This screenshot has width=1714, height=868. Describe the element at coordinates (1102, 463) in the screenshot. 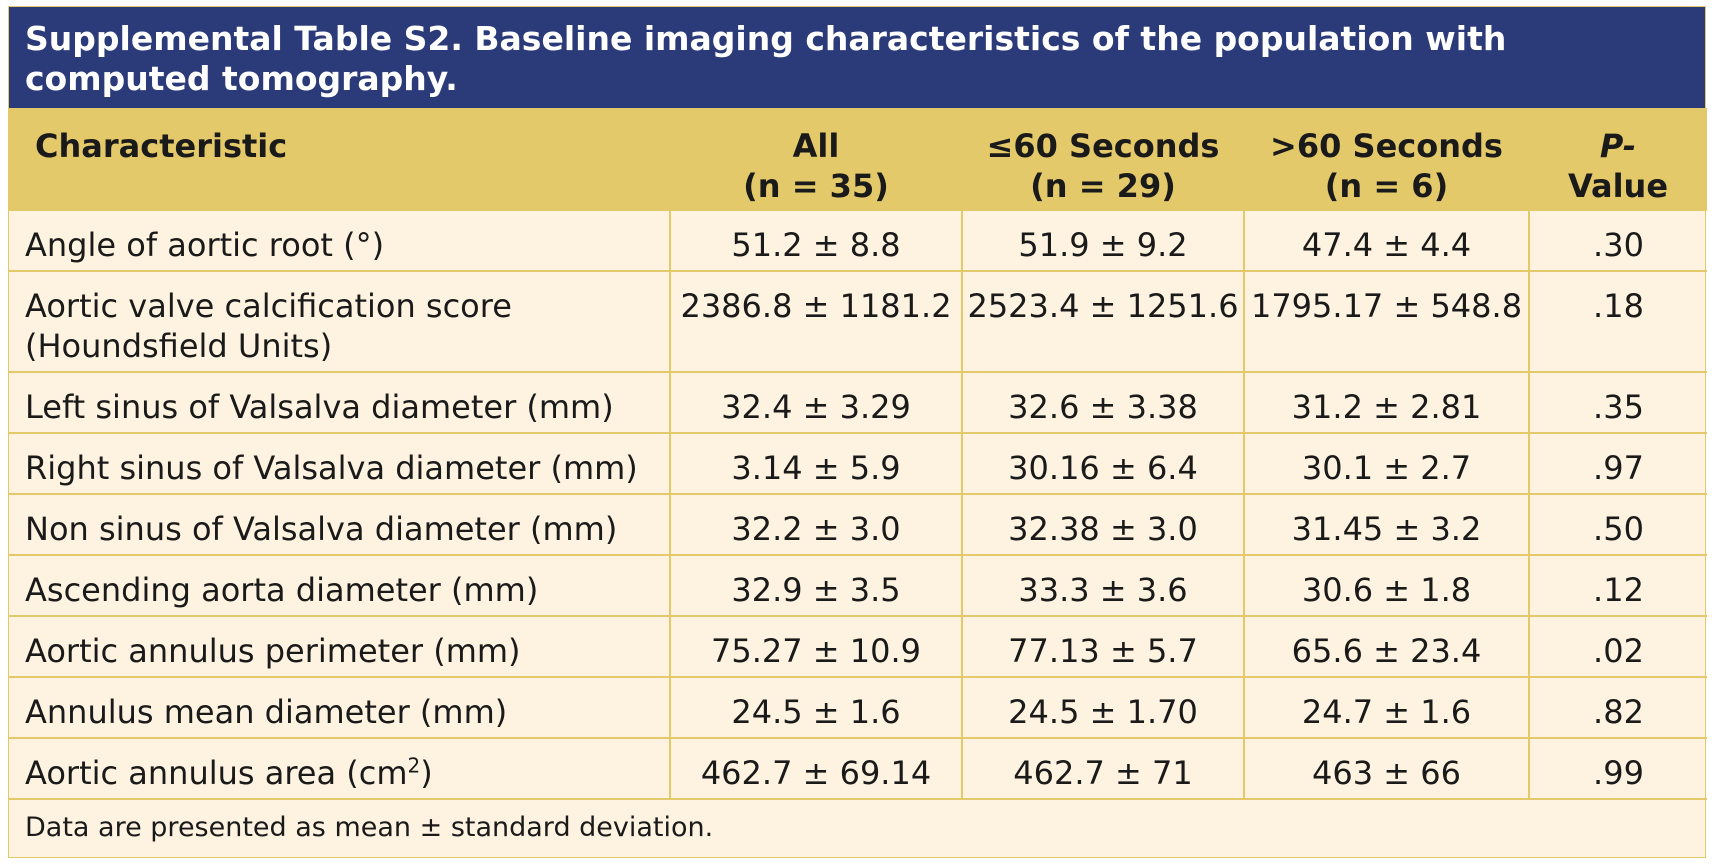

I see `cell-le60: 30.16 ± 6.4` at that location.